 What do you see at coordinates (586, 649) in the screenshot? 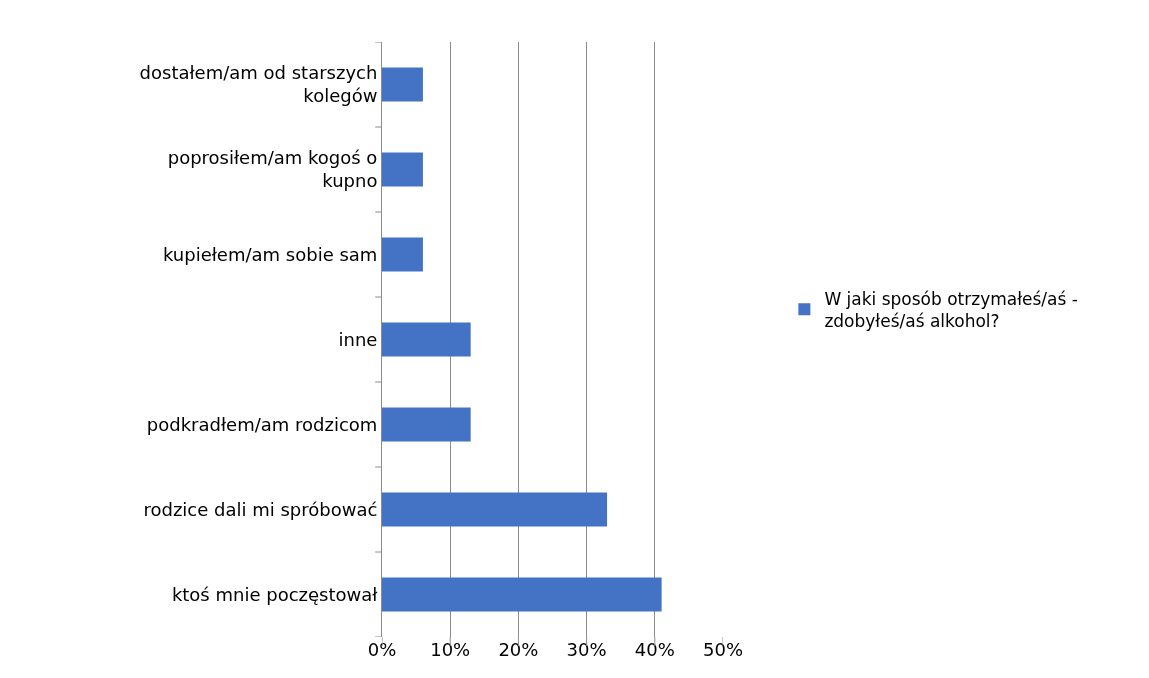
I see `x-tick-label: 30%` at bounding box center [586, 649].